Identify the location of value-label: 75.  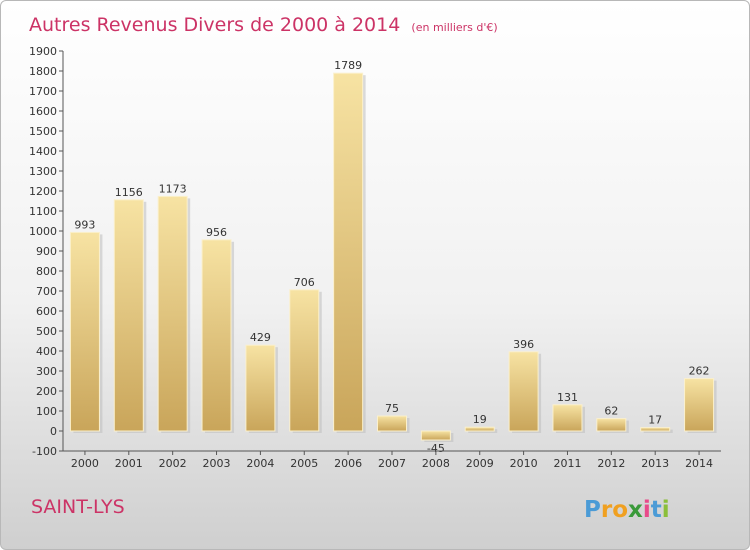
(392, 408).